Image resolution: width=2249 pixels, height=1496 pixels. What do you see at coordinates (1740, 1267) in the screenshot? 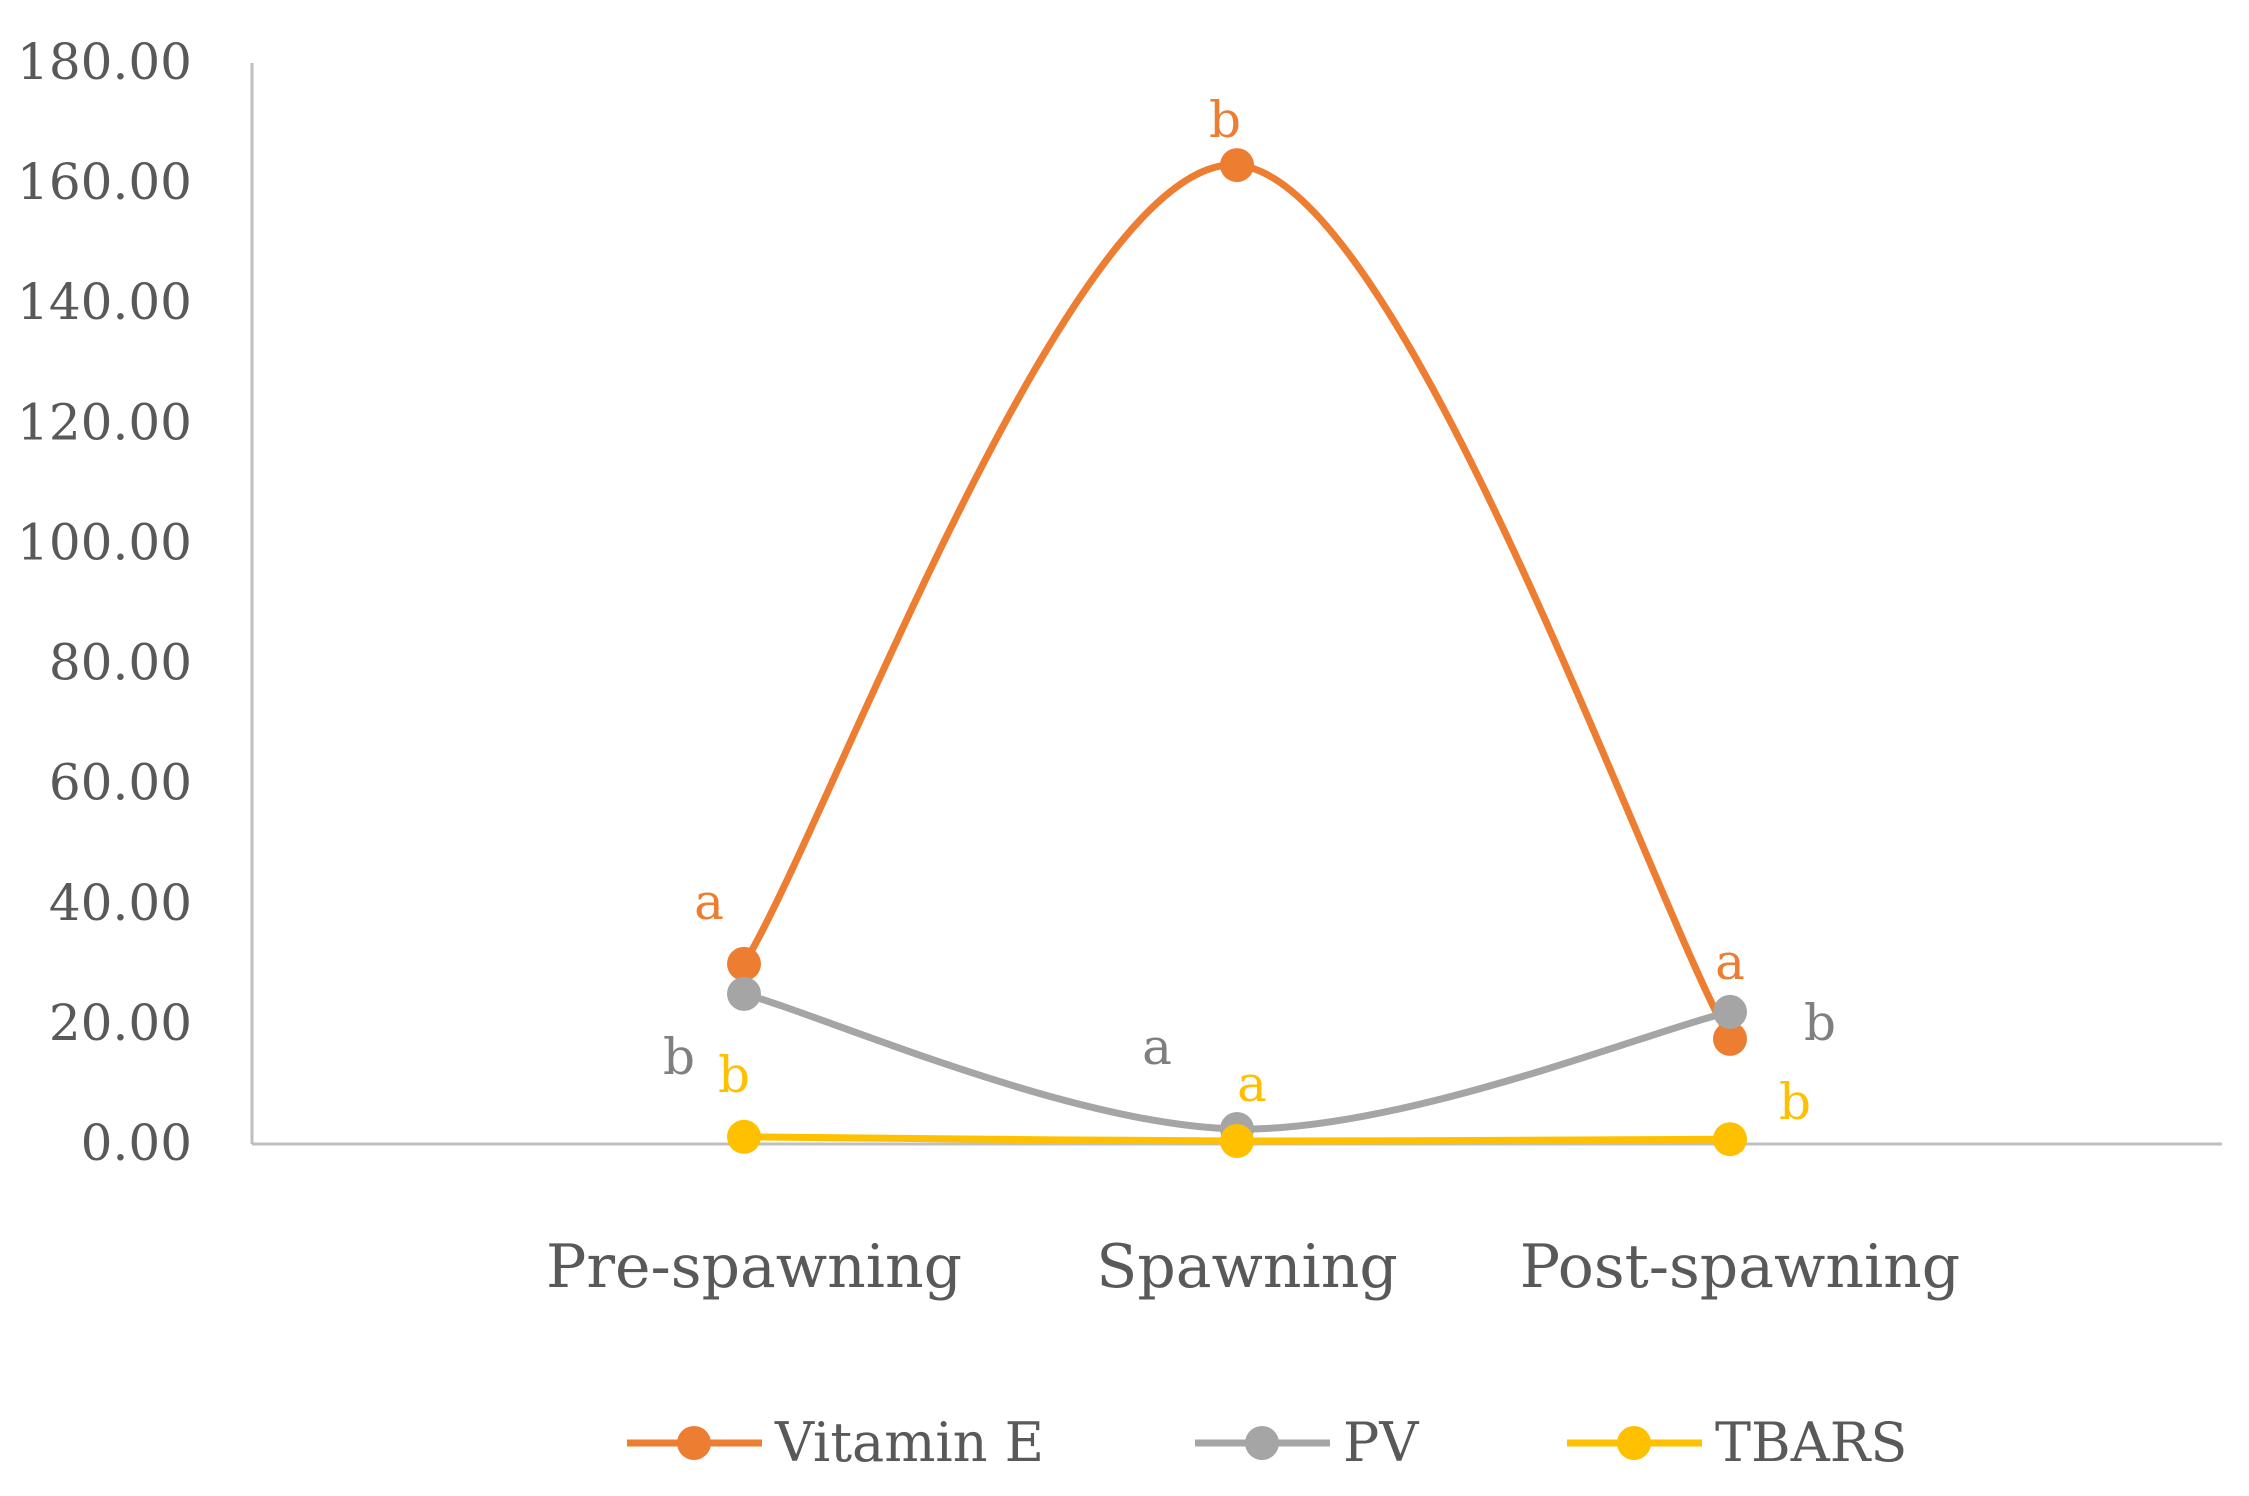
I see `x-tick-label: Post-spawning` at bounding box center [1740, 1267].